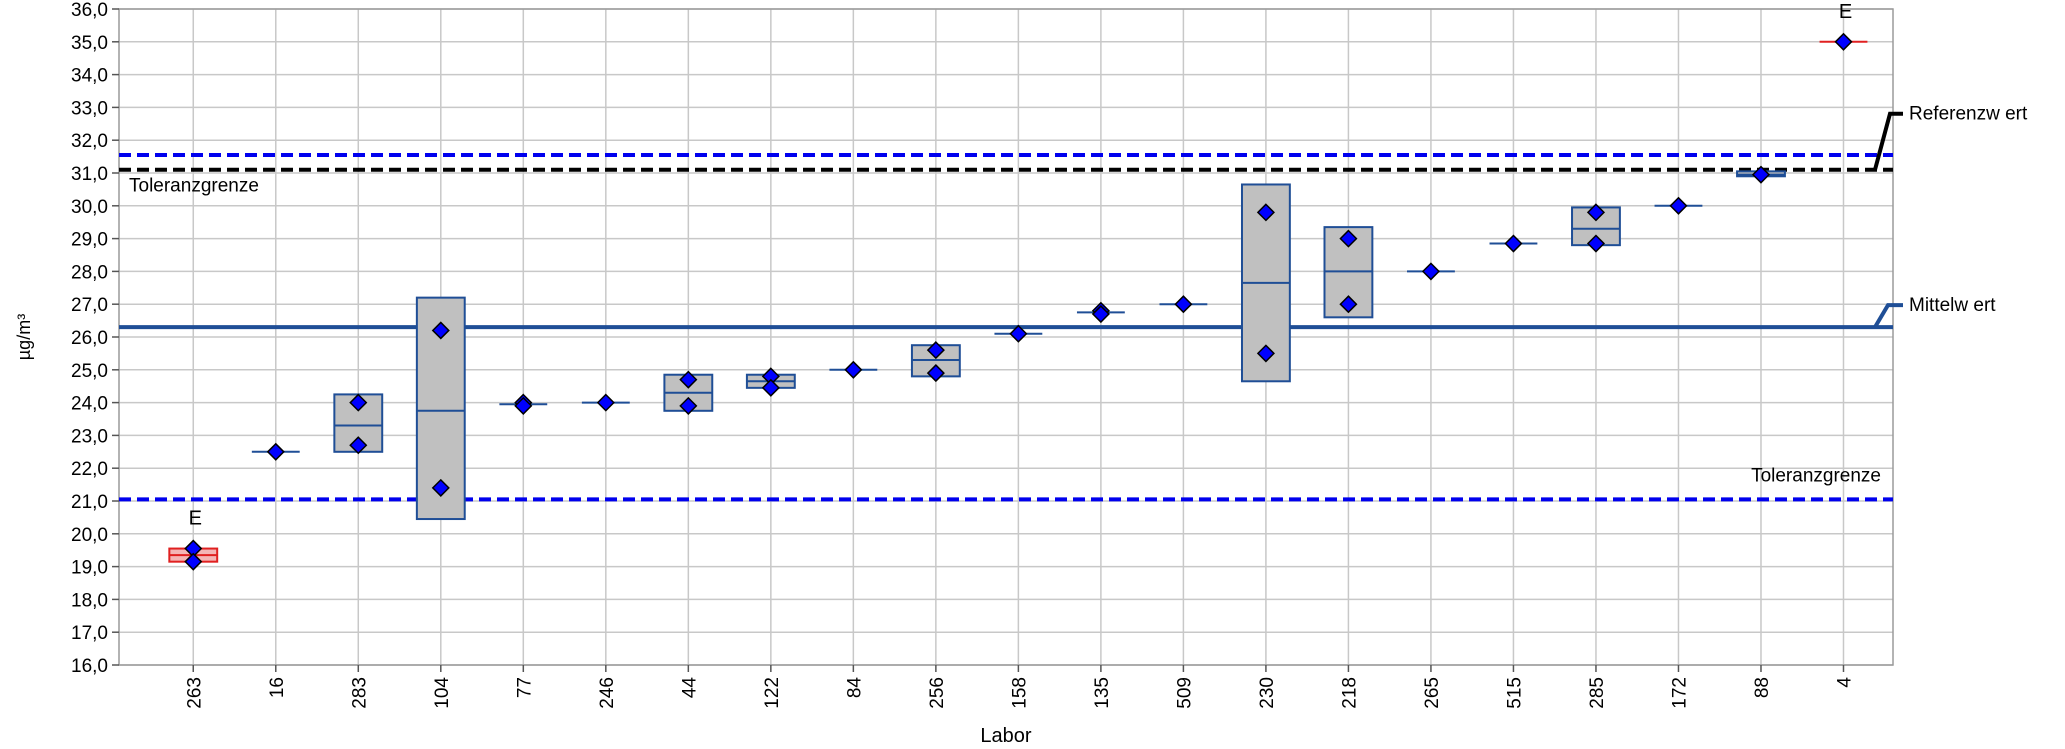 The height and width of the screenshot is (749, 2065). I want to click on y-tick-label: 36,0, so click(89, 10).